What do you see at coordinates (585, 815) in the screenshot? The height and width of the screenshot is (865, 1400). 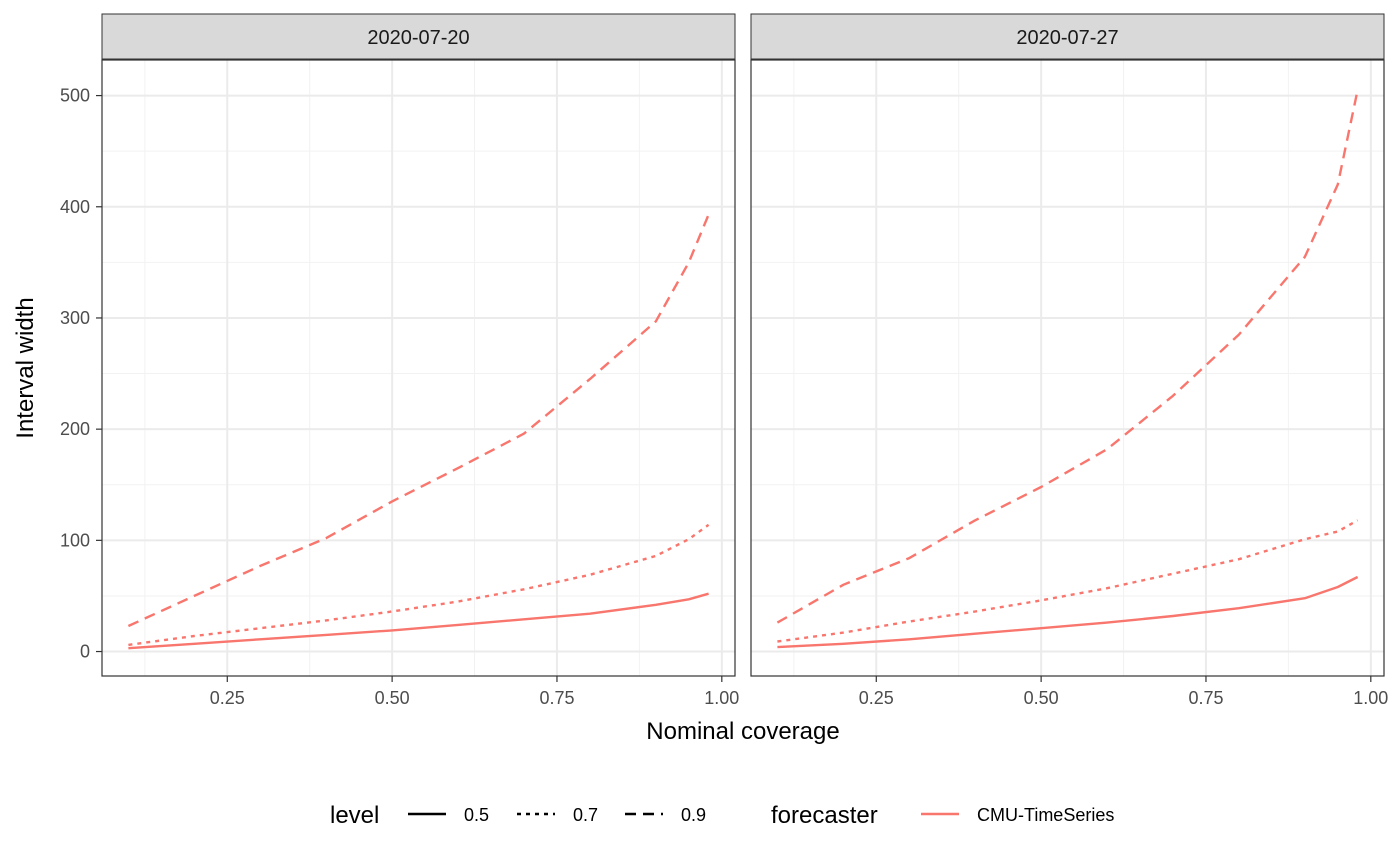 I see `legend-label-level: 0.7` at bounding box center [585, 815].